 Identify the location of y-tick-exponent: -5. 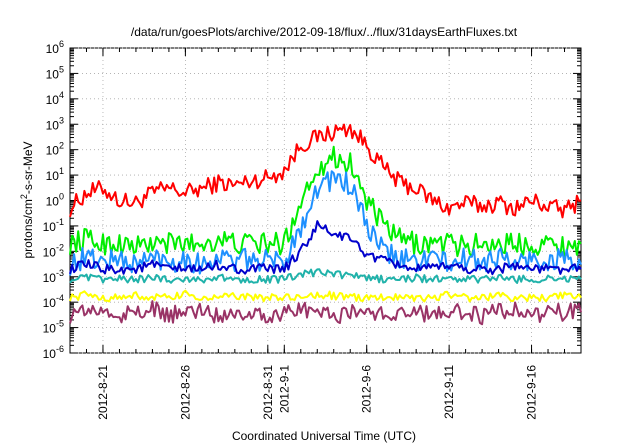
(60, 324).